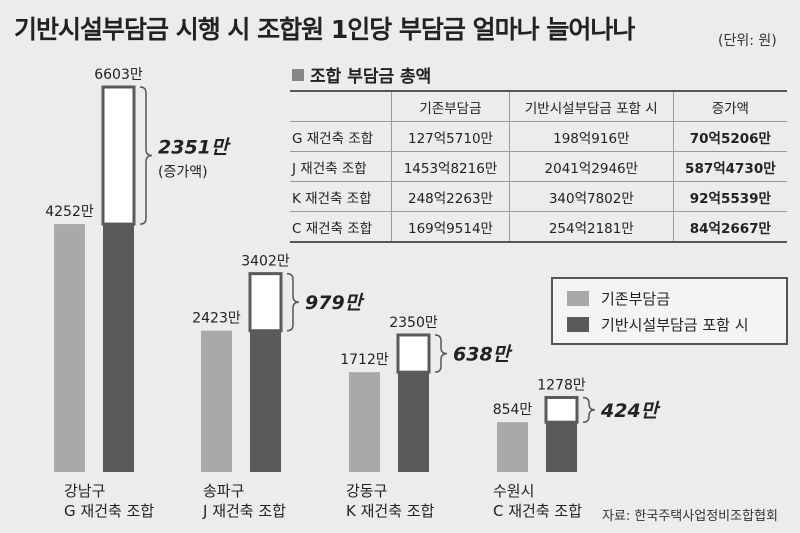  What do you see at coordinates (591, 227) in the screenshot?
I see `table-cell: 254억2181만` at bounding box center [591, 227].